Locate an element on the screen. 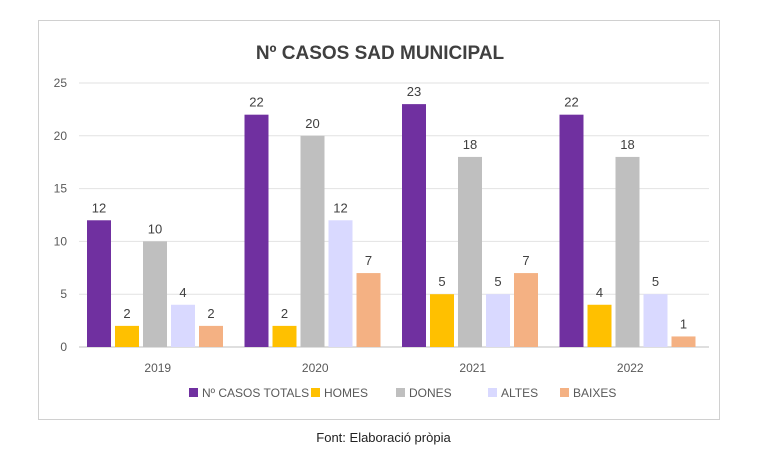 The width and height of the screenshot is (767, 464). source-note: Font: Elaboració pròpia is located at coordinates (383, 437).